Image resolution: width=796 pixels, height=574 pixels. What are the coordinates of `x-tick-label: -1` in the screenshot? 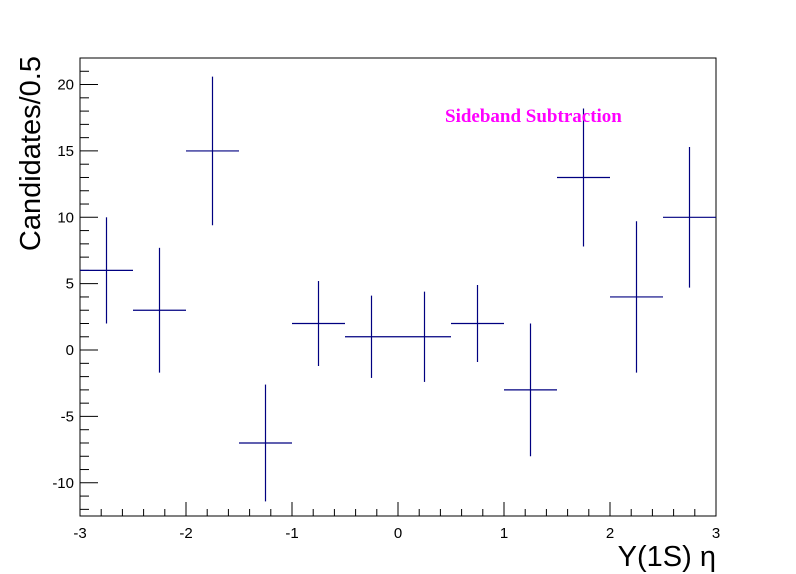 It's located at (291, 533).